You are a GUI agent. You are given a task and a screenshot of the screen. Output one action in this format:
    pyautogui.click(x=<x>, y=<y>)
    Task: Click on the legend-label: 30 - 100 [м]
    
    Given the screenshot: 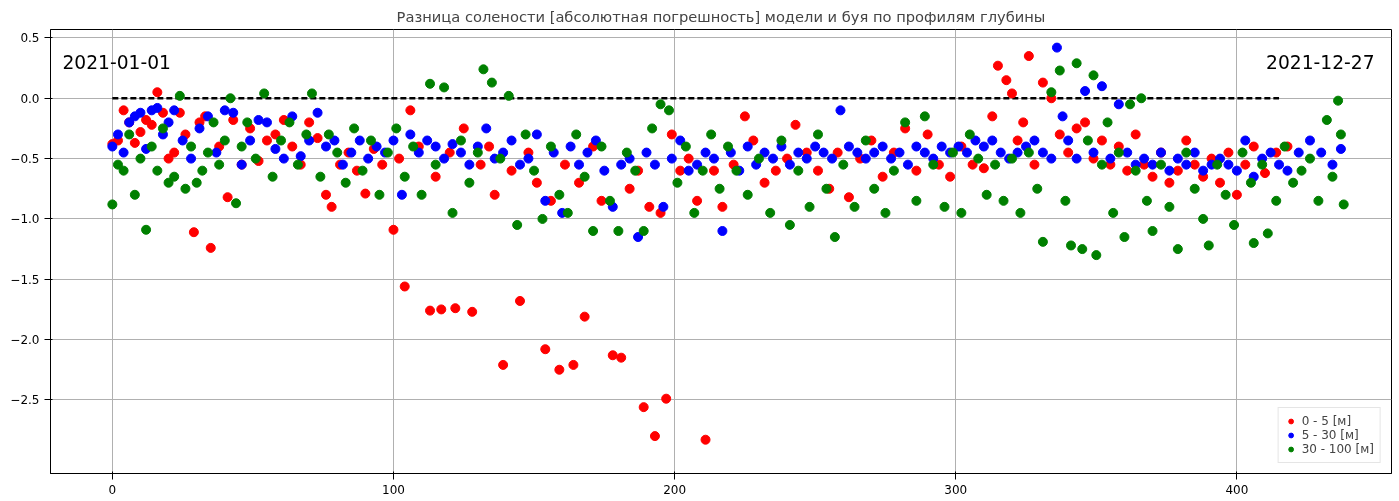 What is the action you would take?
    pyautogui.click(x=1337, y=449)
    